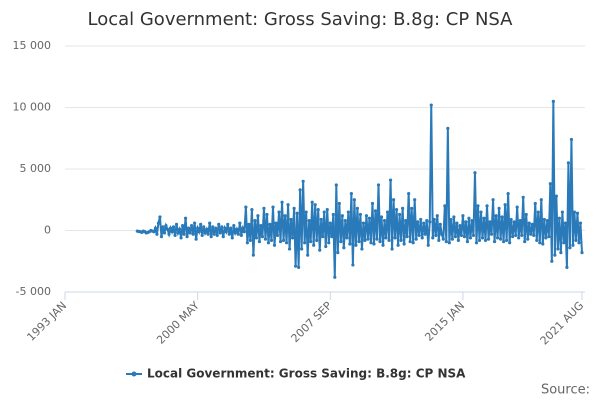  What do you see at coordinates (36, 168) in the screenshot?
I see `y-tick-label: 5 000` at bounding box center [36, 168].